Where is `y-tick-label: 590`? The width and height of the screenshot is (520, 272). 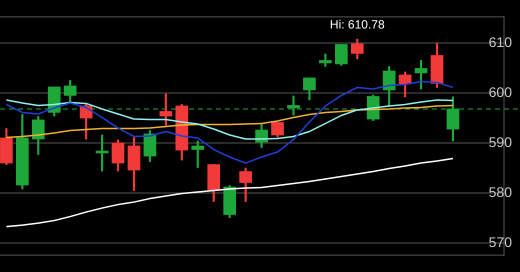 y-tick-label: 590 is located at coordinates (500, 142).